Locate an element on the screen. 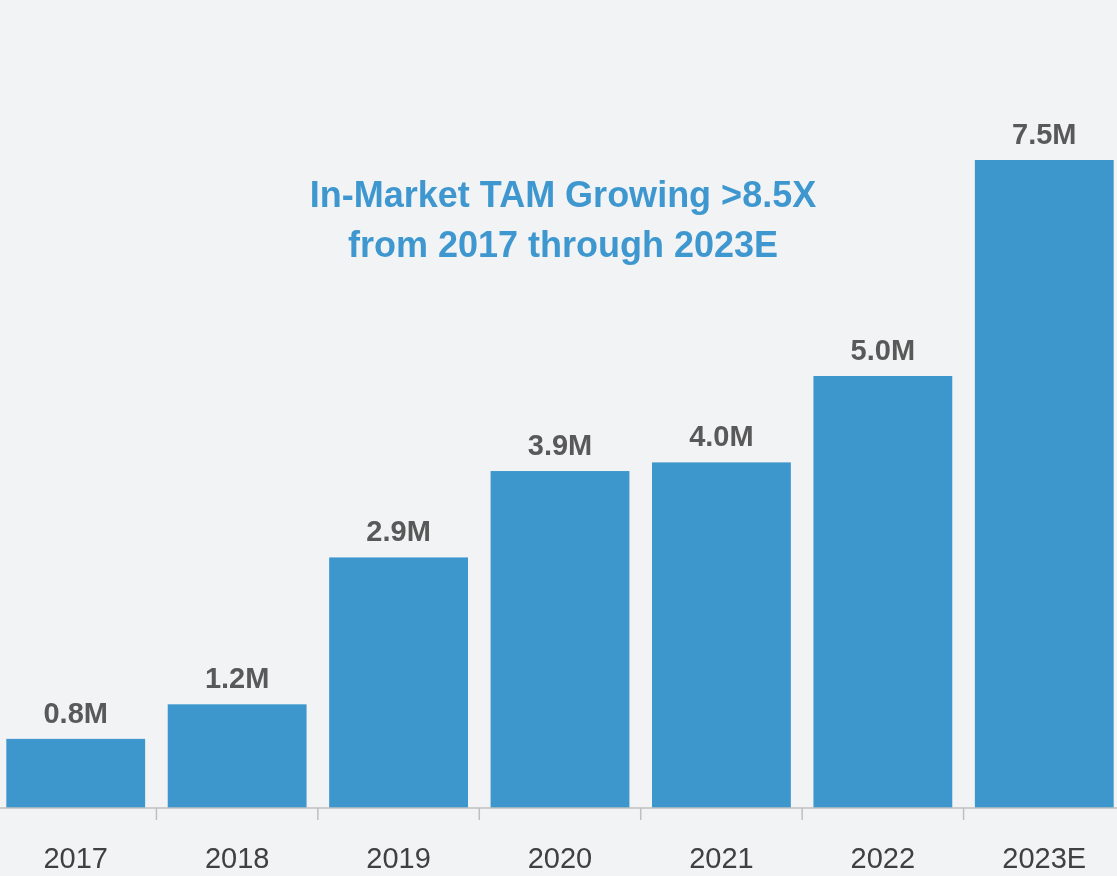 This screenshot has height=876, width=1117. x-tick-label: 2017 is located at coordinates (75, 858).